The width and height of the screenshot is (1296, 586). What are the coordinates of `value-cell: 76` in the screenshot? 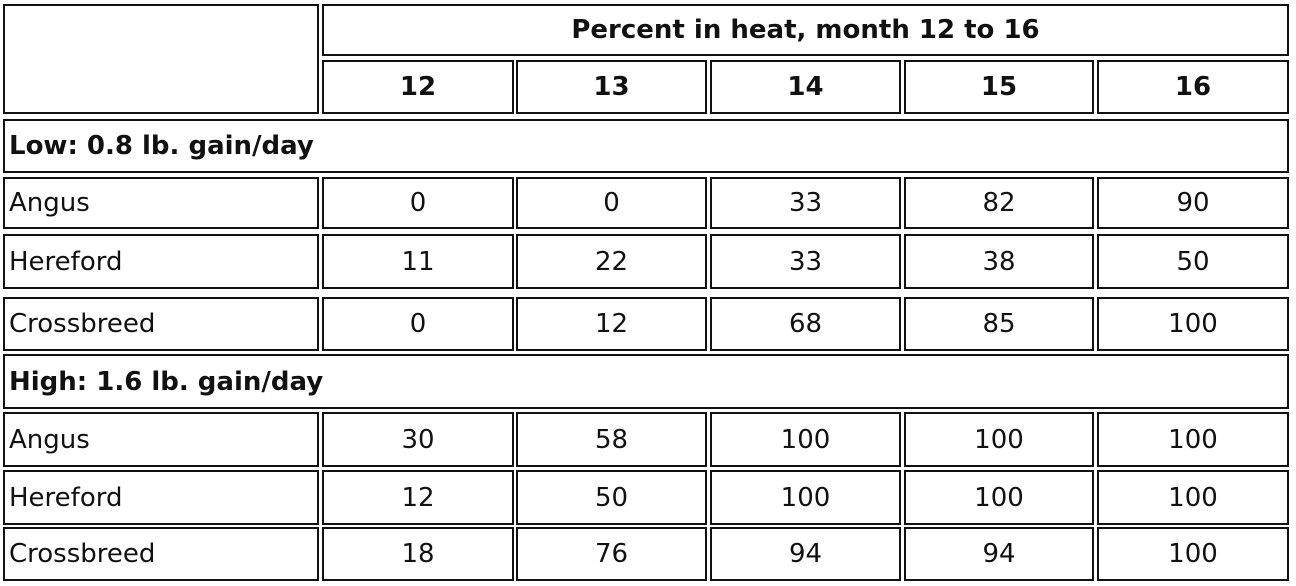 It's located at (611, 554).